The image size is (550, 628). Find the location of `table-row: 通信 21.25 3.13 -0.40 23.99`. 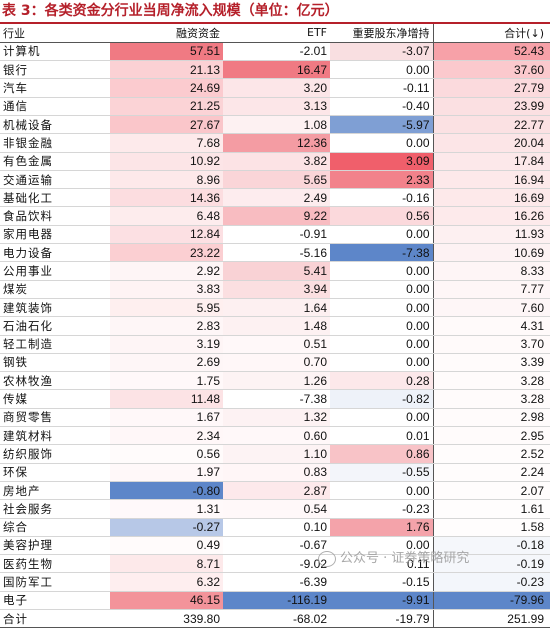

table-row: 通信 21.25 3.13 -0.40 23.99 is located at coordinates (275, 106).